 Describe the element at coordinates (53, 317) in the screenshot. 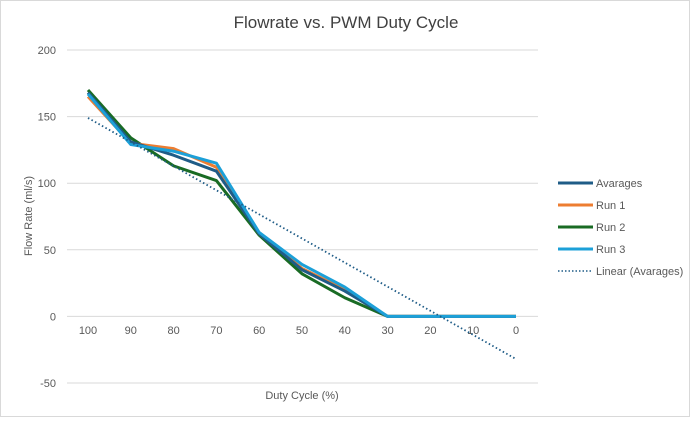

I see `y-tick-label: 0` at that location.